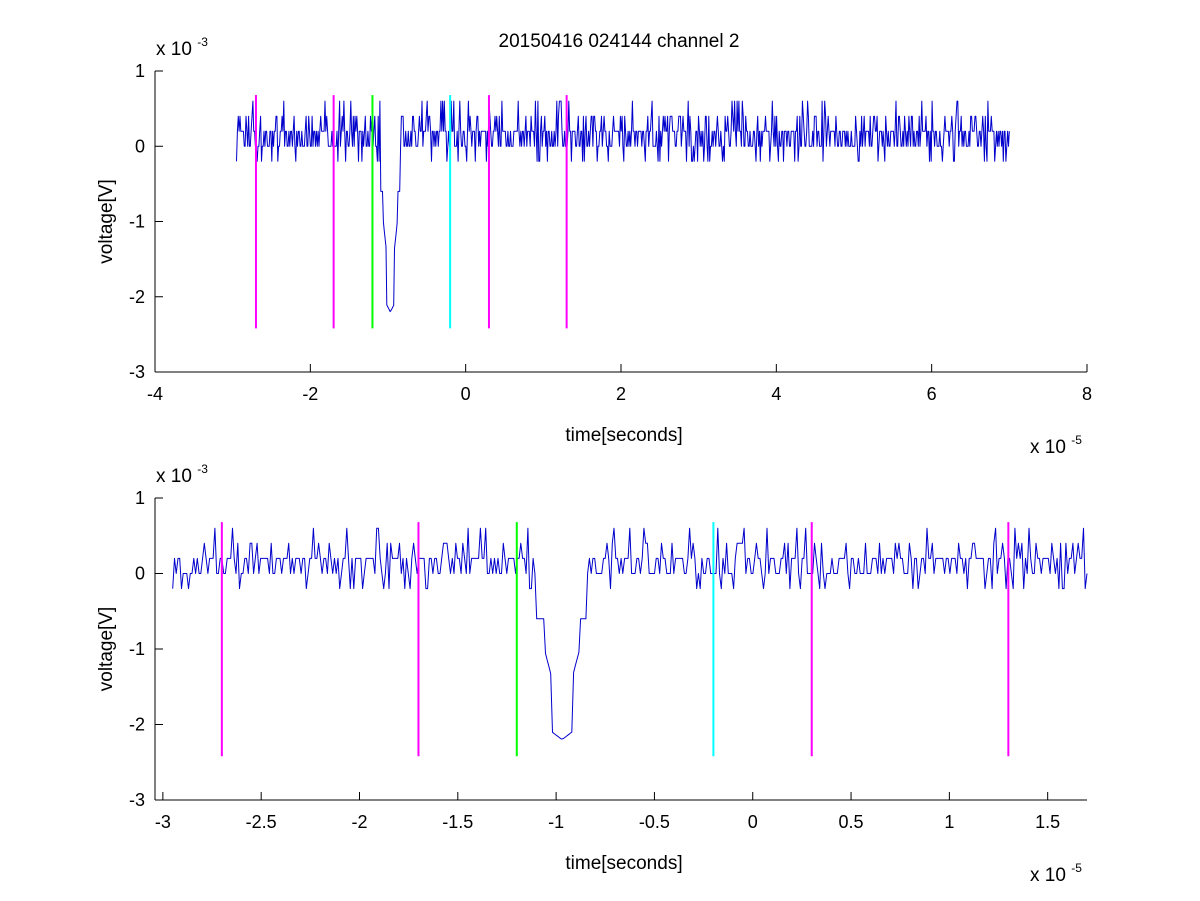 This screenshot has height=901, width=1200. Describe the element at coordinates (261, 822) in the screenshot. I see `x-tick-label: -2.5` at that location.